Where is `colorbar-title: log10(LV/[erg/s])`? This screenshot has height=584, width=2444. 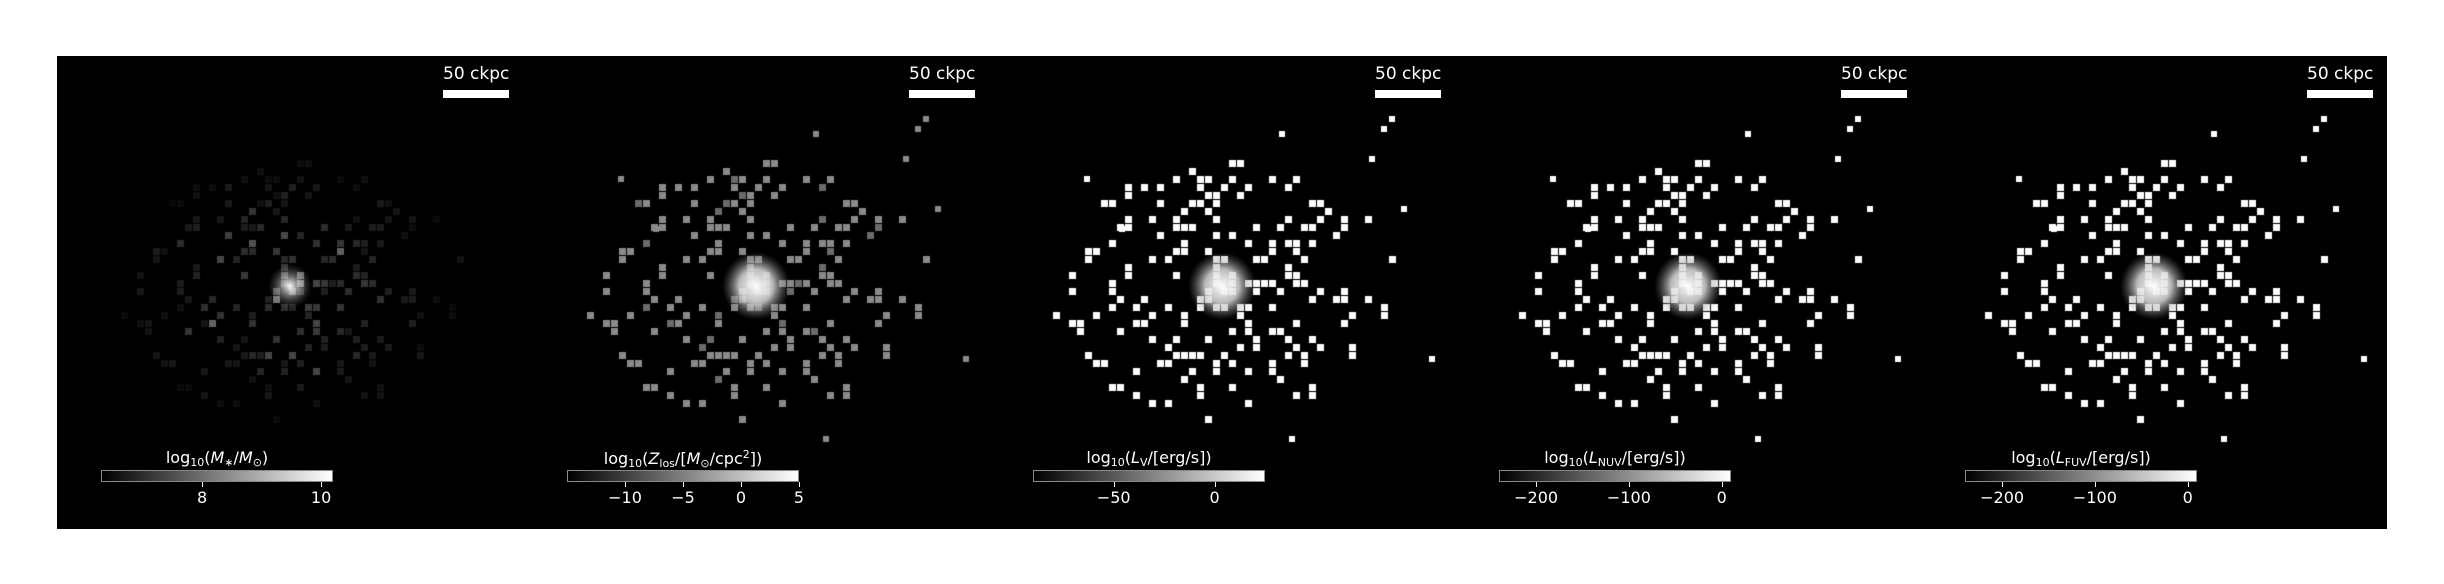 colorbar-title: log10(LV/[erg/s]) is located at coordinates (1149, 458).